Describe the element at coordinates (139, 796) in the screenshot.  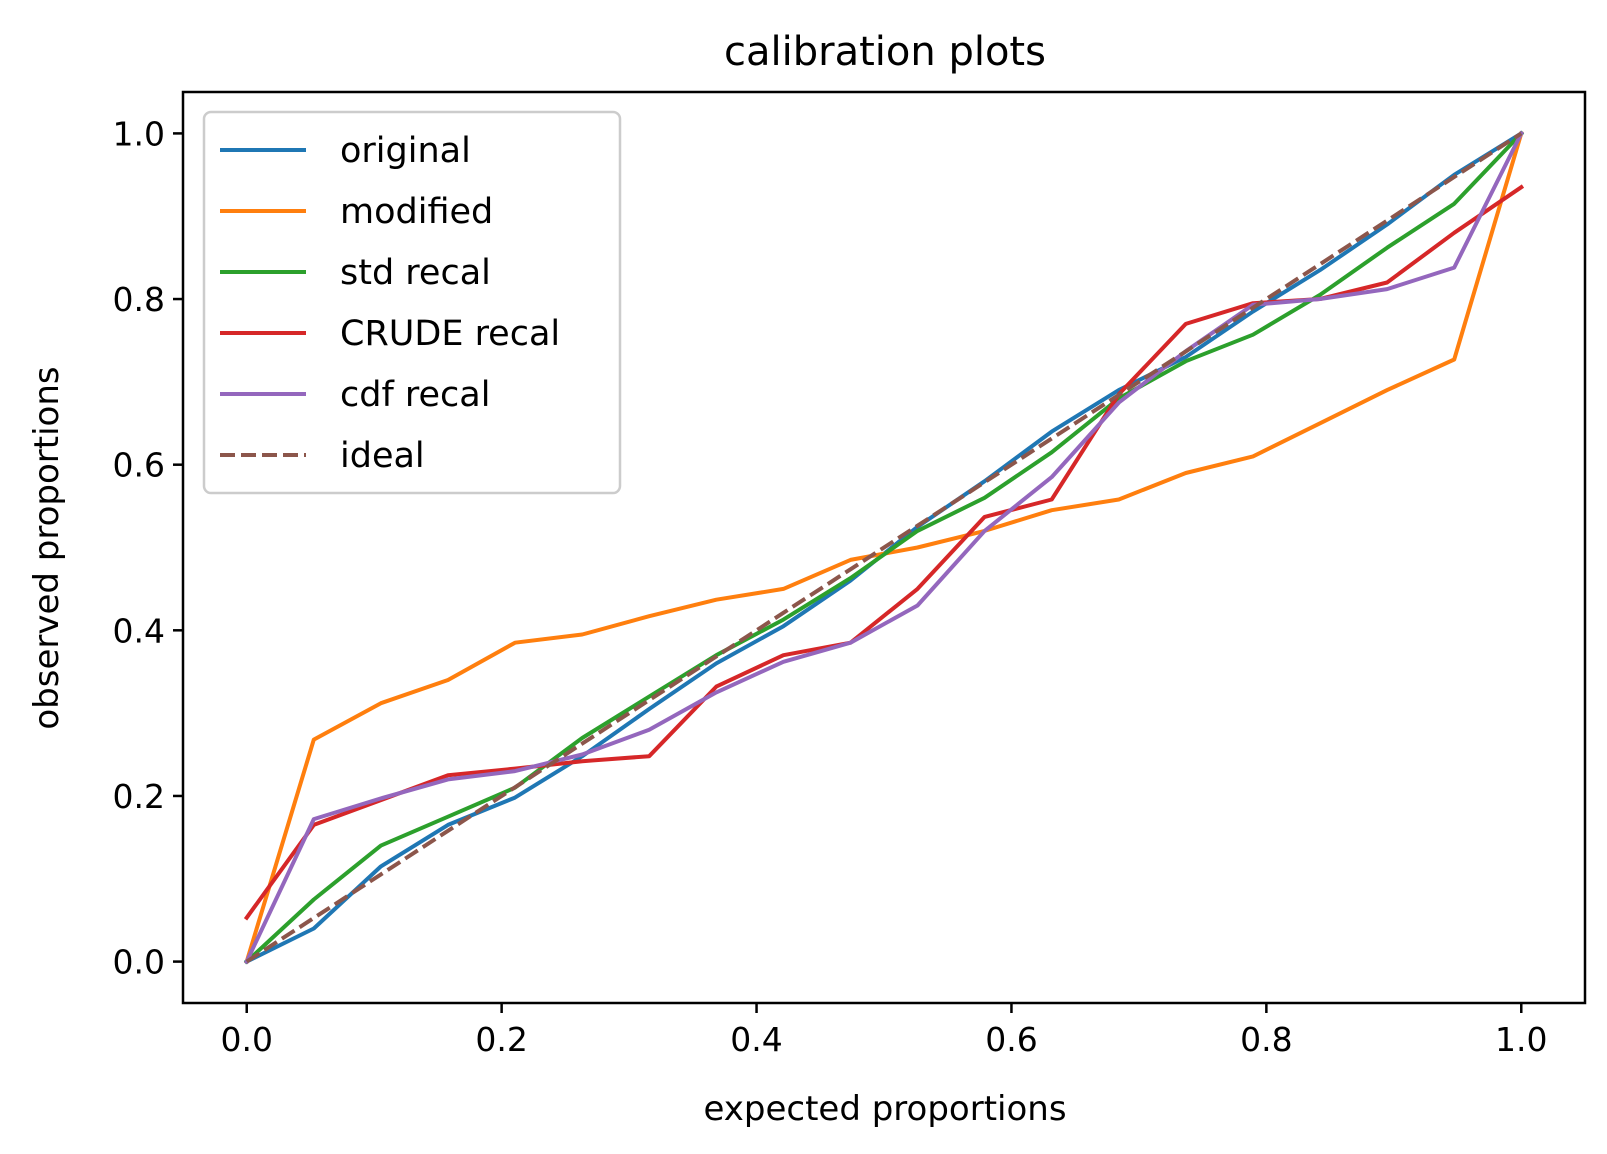
I see `y-tick-label: 0.2` at that location.